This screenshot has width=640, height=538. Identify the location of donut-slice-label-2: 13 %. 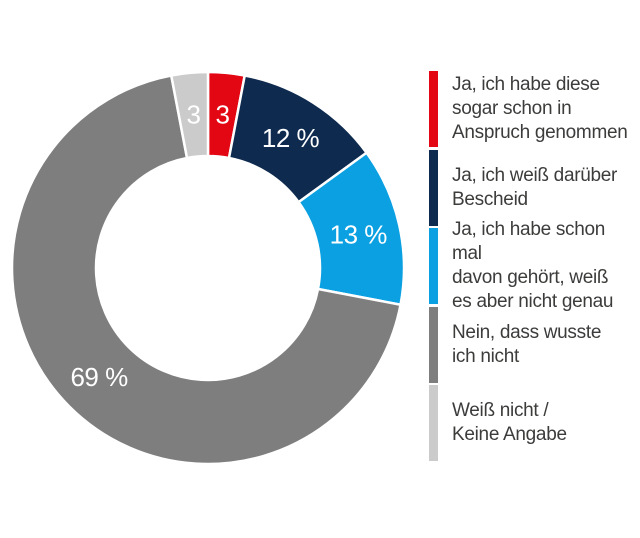
(359, 234).